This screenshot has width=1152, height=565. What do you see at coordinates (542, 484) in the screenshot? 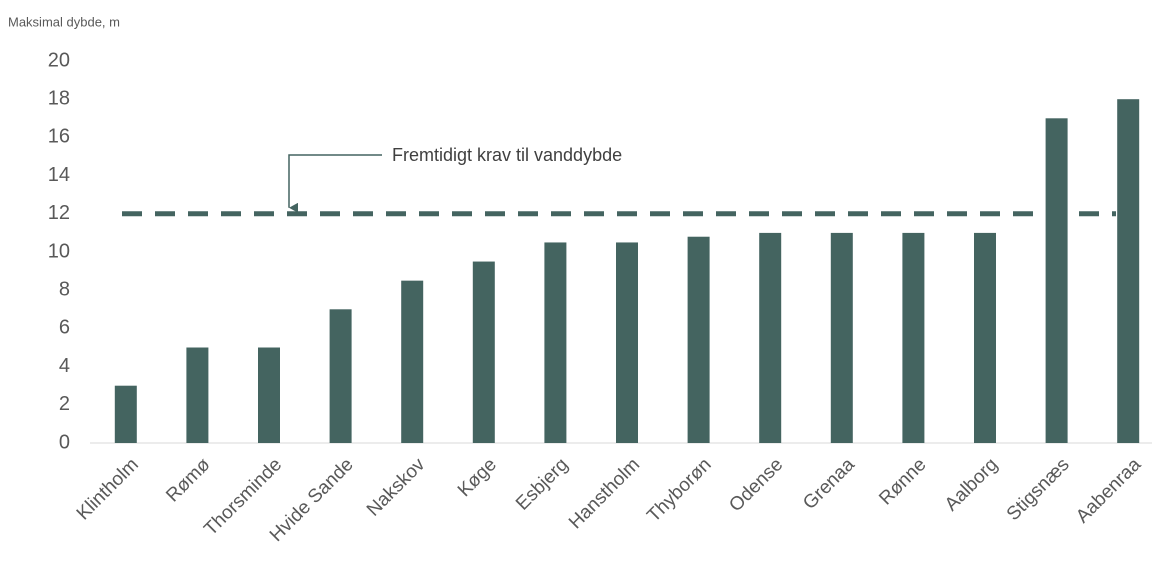
I see `x-tick-label: Esbjerg` at bounding box center [542, 484].